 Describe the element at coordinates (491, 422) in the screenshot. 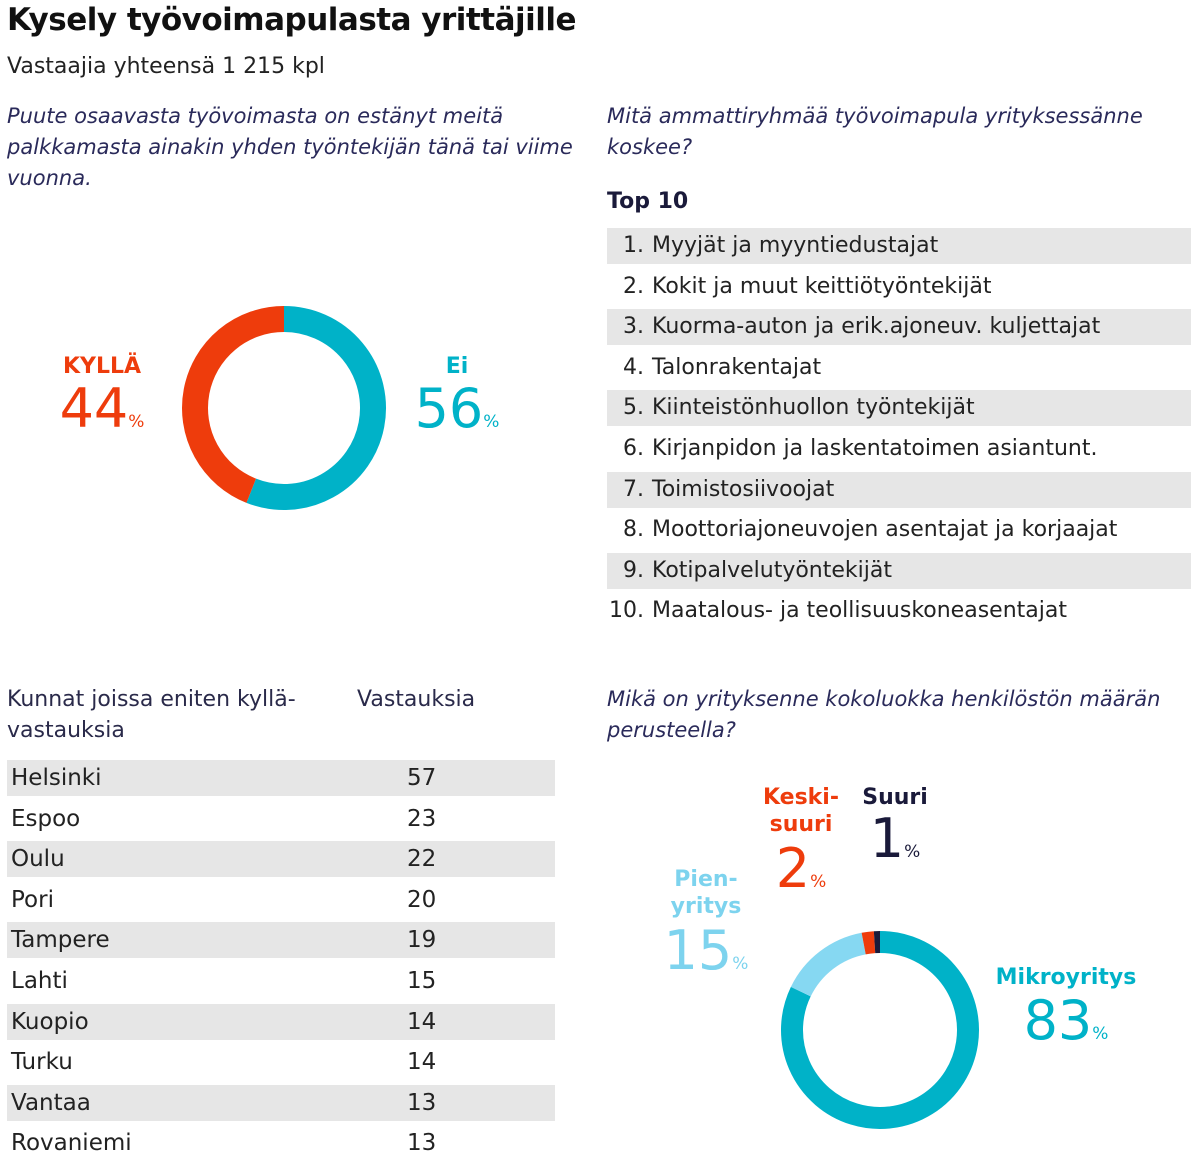

I see `ei-percent-sign: %` at that location.